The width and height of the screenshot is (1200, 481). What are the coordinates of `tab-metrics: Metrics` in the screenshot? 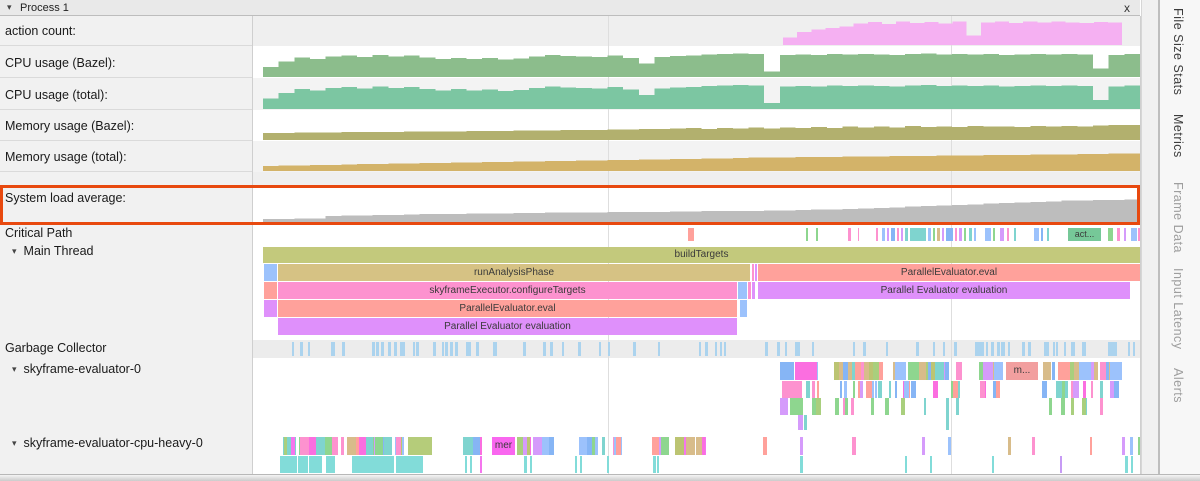 It's located at (1178, 136).